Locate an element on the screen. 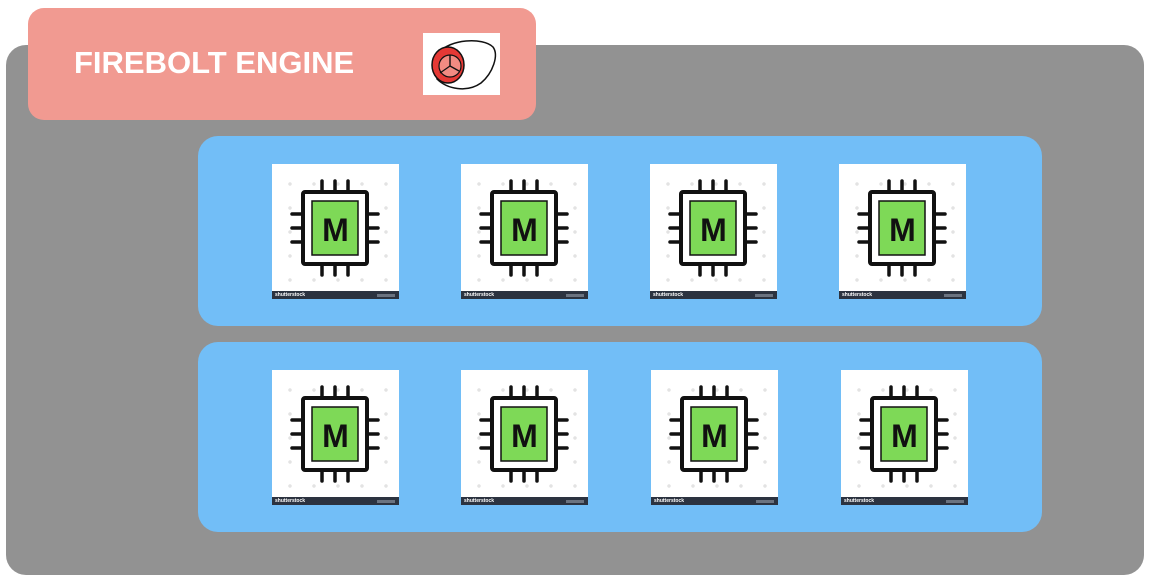  engine-title: FIREBOLT ENGINE is located at coordinates (214, 62).